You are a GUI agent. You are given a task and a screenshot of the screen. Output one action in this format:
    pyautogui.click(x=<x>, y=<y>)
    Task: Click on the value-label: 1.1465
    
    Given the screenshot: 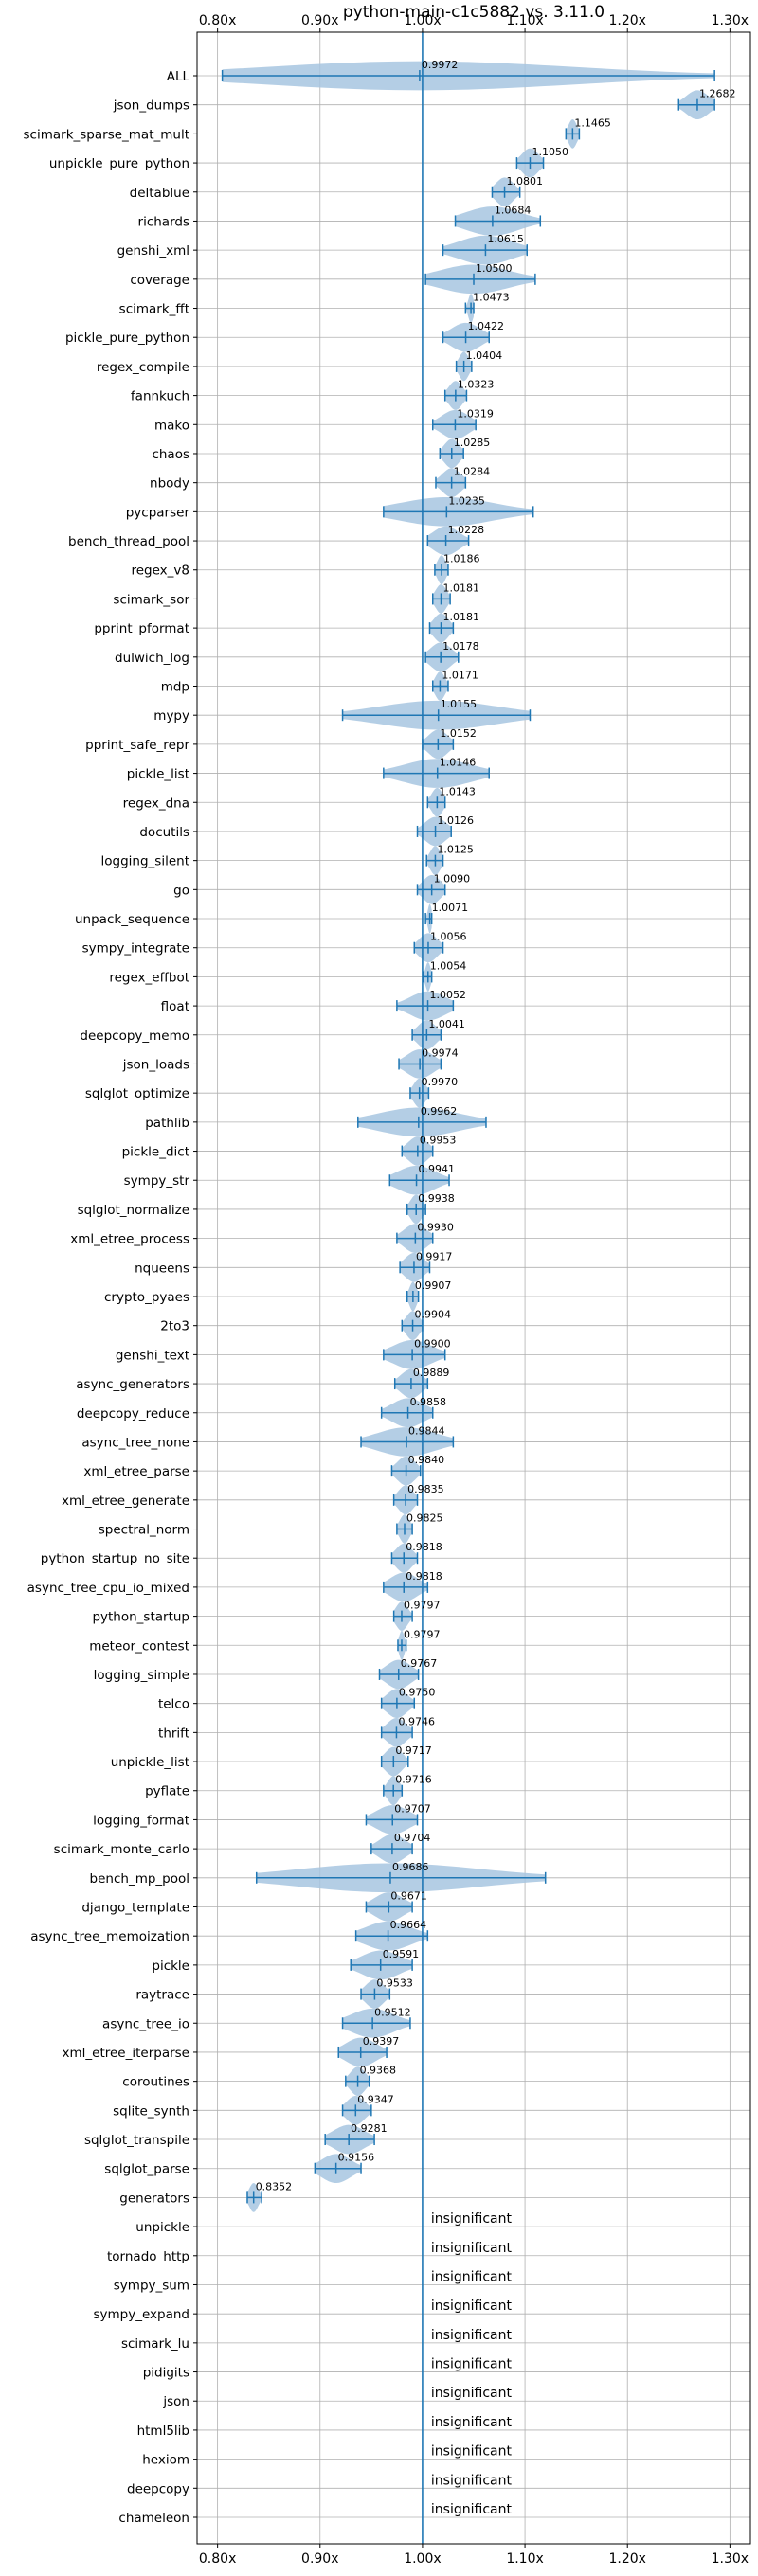 What is the action you would take?
    pyautogui.click(x=592, y=122)
    